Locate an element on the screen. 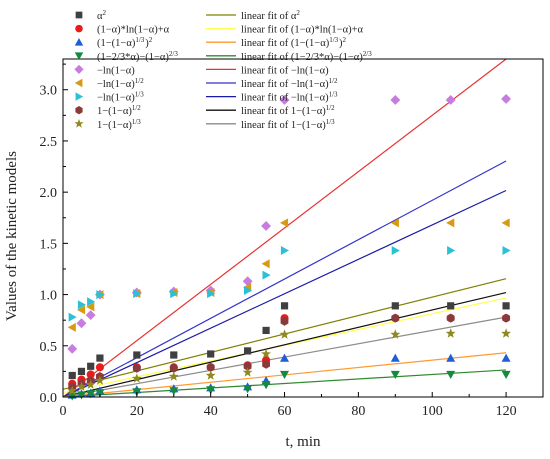 The height and width of the screenshot is (459, 550). legend-fit-label-5: linear fit of −ln(1−α)1/2 is located at coordinates (289, 83).